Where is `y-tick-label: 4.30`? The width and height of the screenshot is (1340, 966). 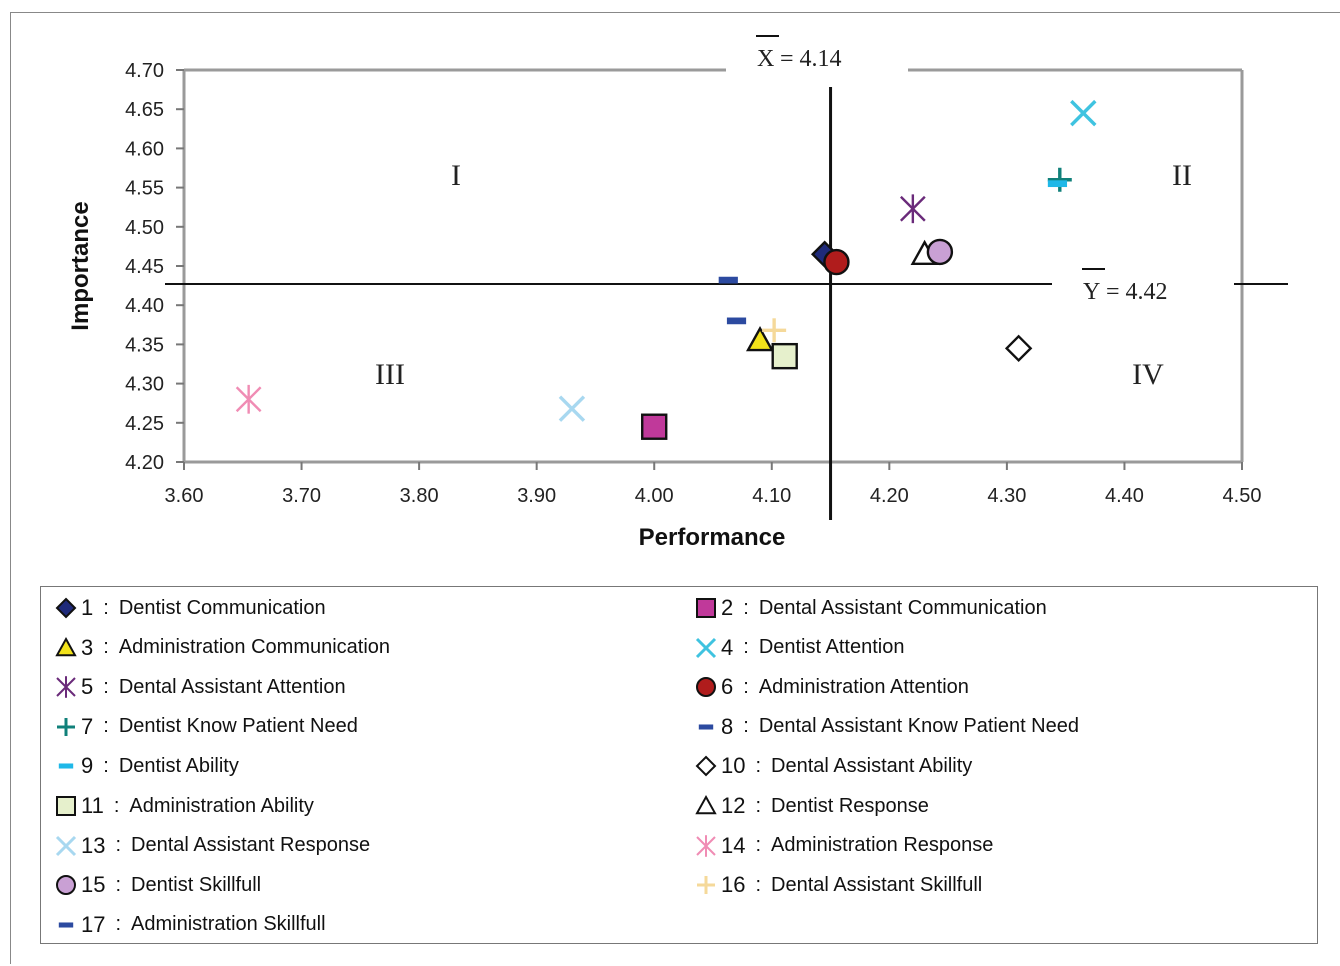
y-tick-label: 4.30 is located at coordinates (144, 385).